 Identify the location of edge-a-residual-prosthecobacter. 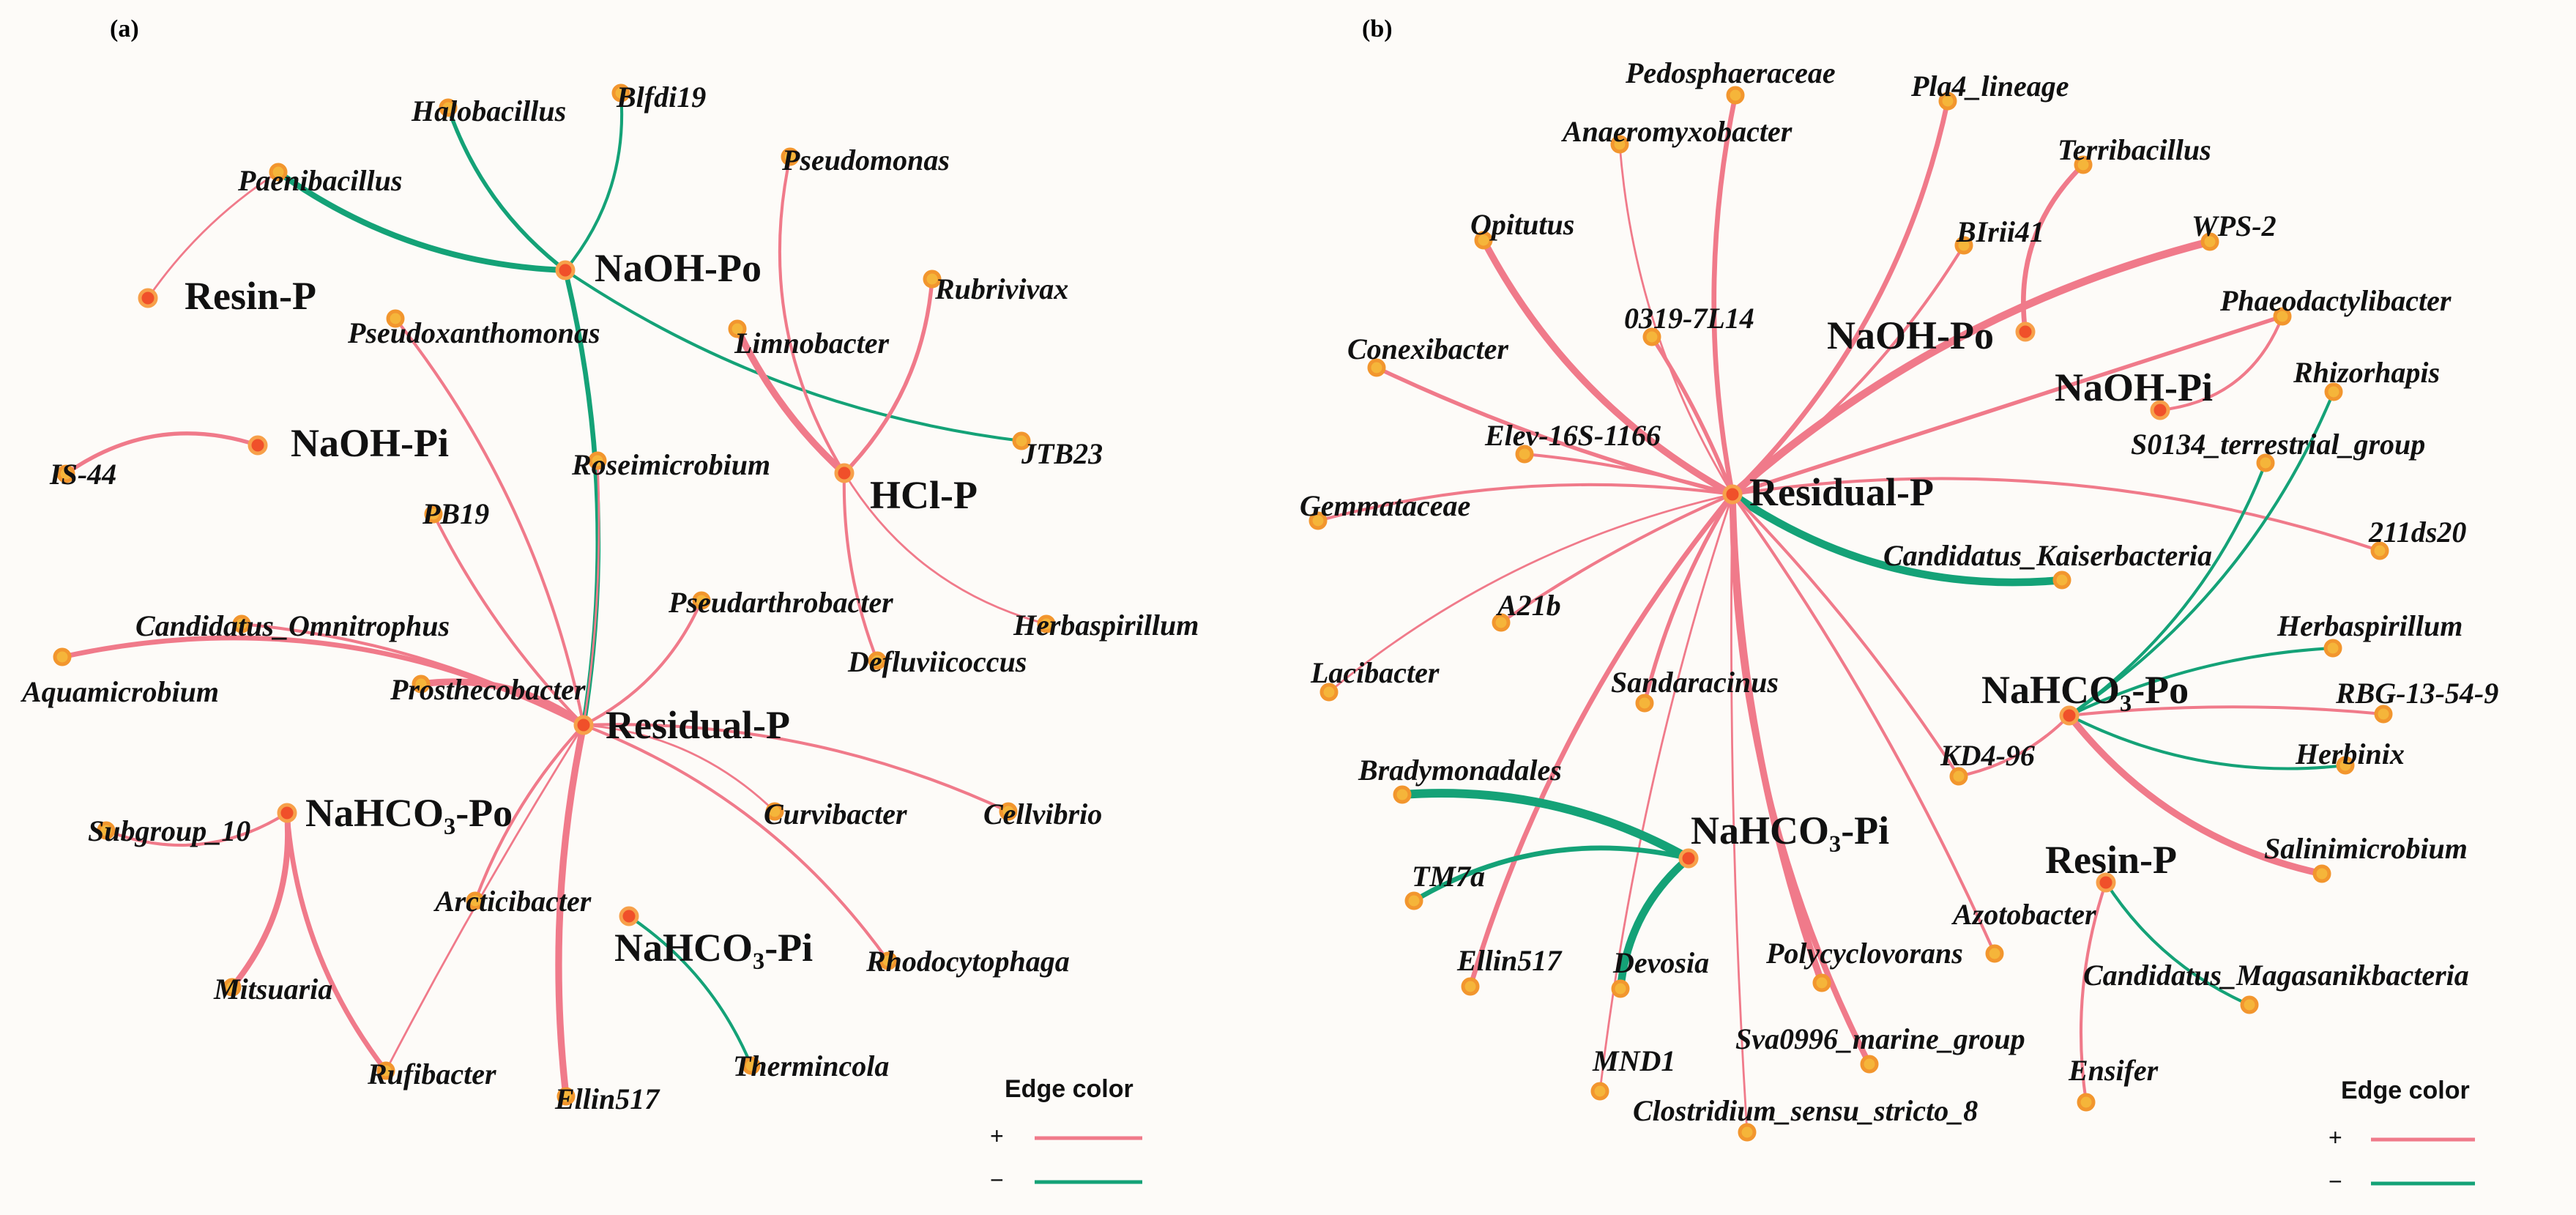
(502, 703).